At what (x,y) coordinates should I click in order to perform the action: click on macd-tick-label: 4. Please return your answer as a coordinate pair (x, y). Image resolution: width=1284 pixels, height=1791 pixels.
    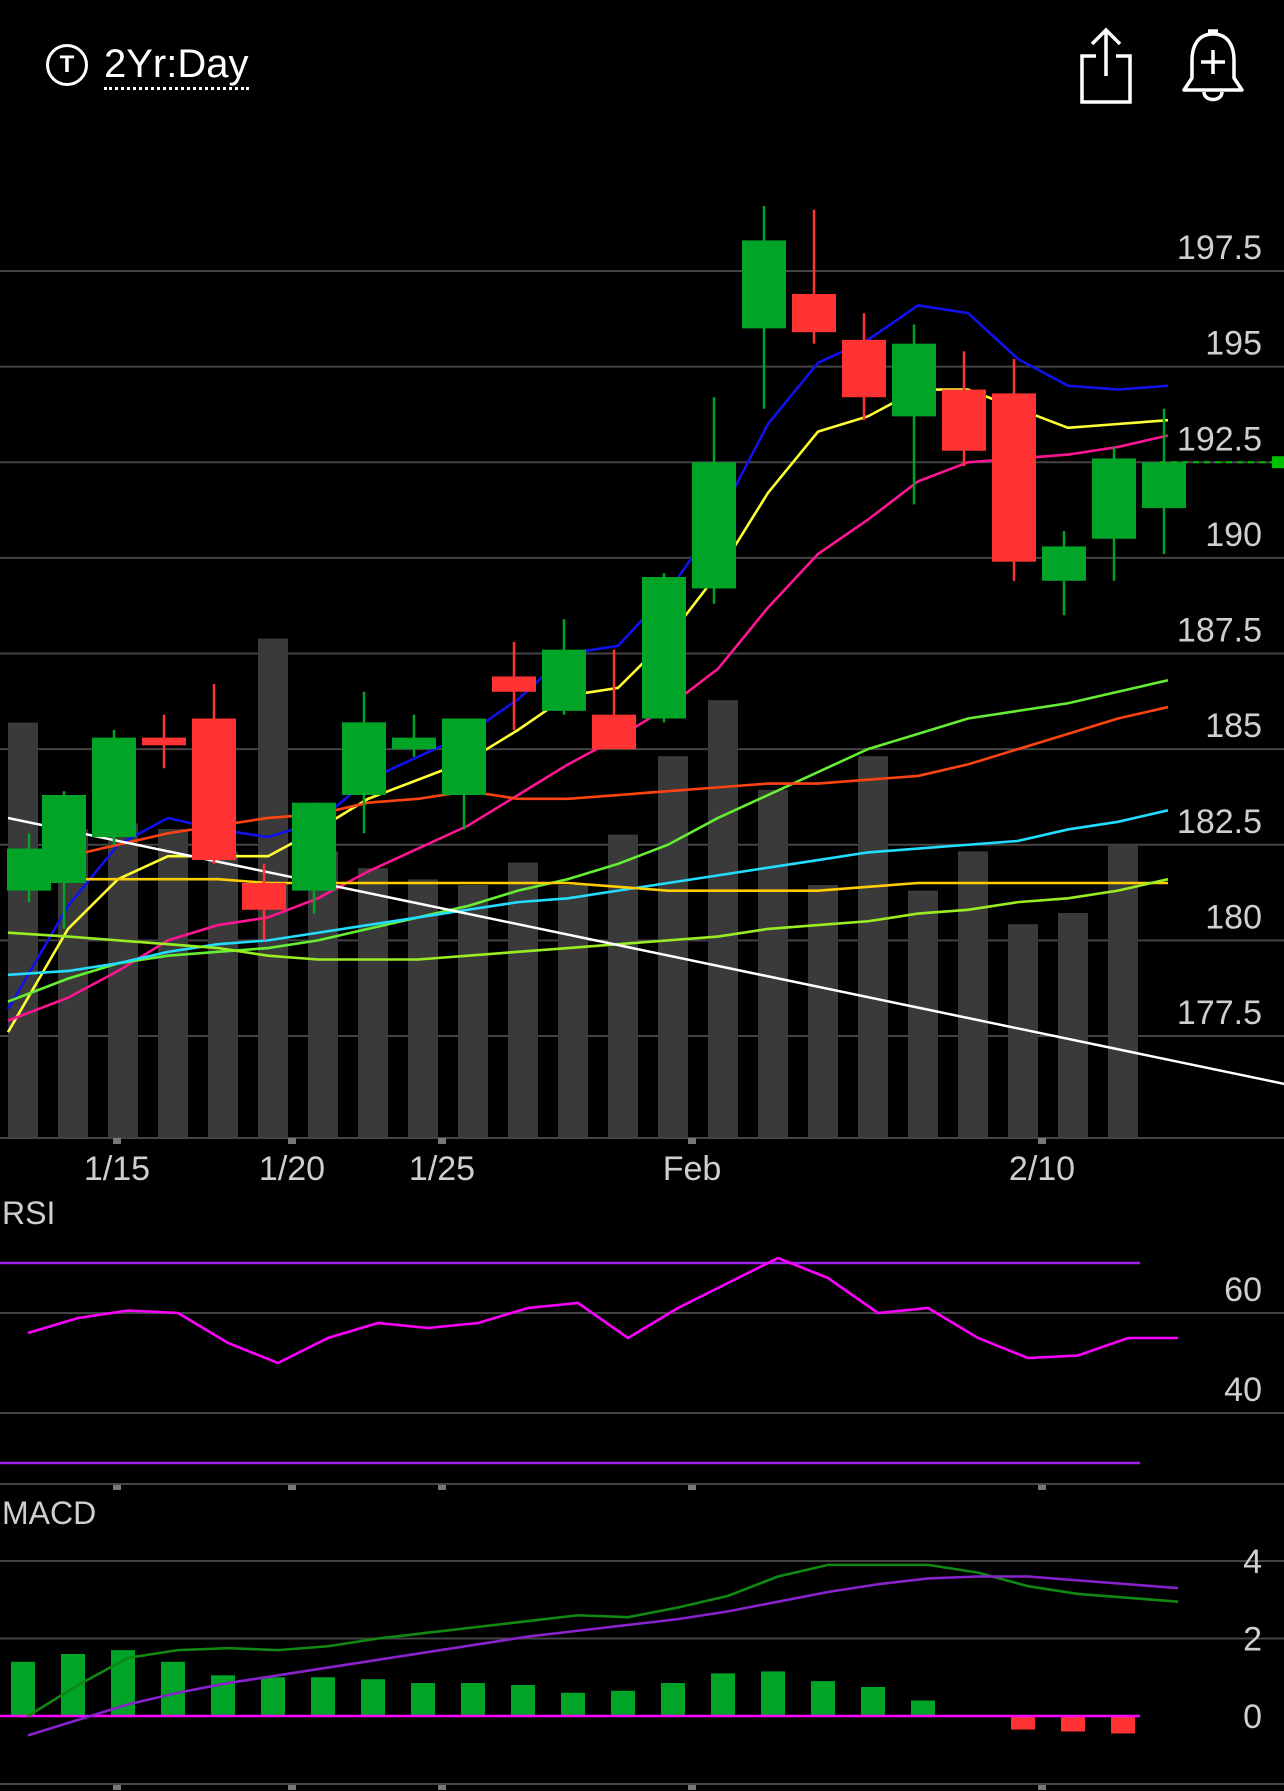
    Looking at the image, I should click on (1252, 1562).